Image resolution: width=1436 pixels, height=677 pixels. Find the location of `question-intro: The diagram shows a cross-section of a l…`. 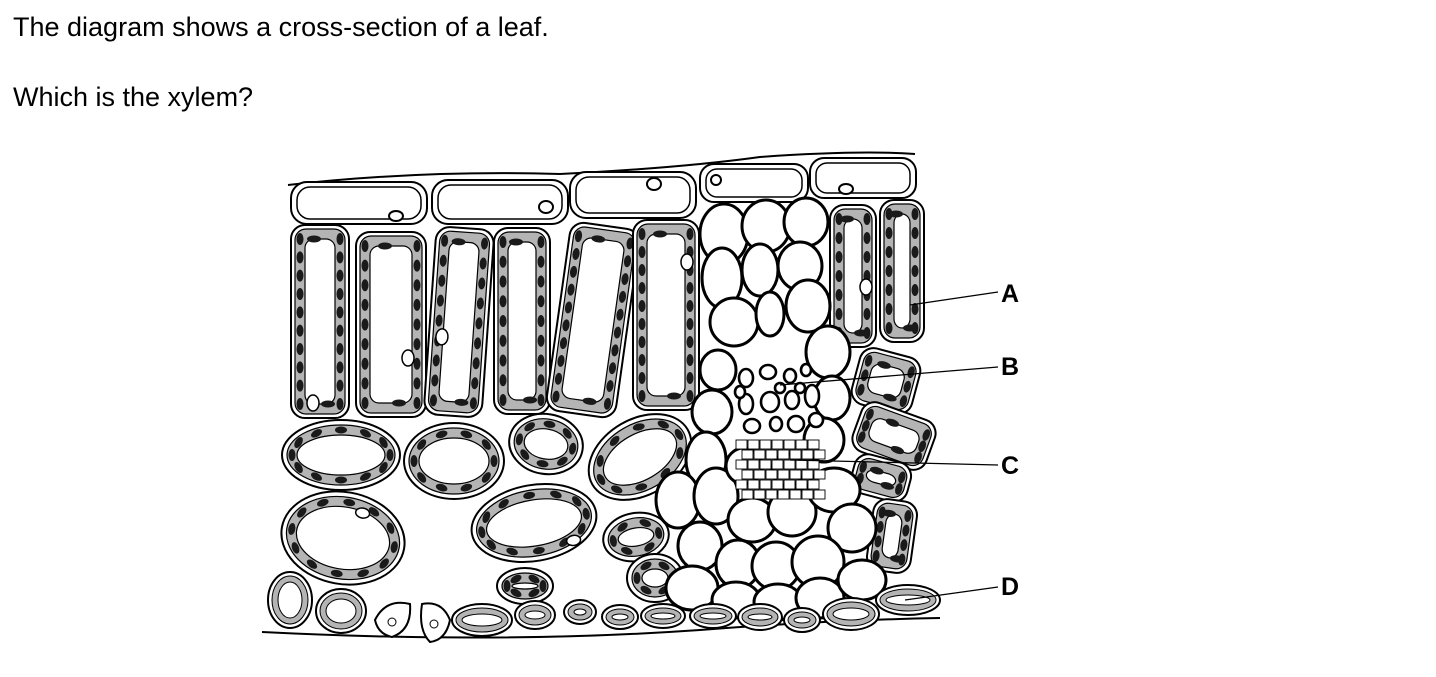

question-intro: The diagram shows a cross-section of a l… is located at coordinates (281, 27).